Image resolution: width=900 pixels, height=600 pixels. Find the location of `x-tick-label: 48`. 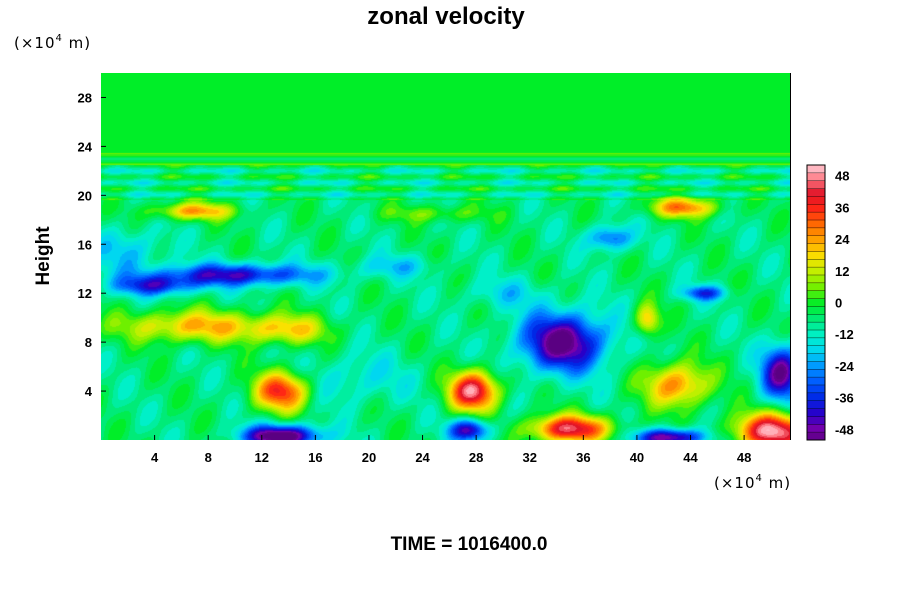

x-tick-label: 48 is located at coordinates (744, 457).